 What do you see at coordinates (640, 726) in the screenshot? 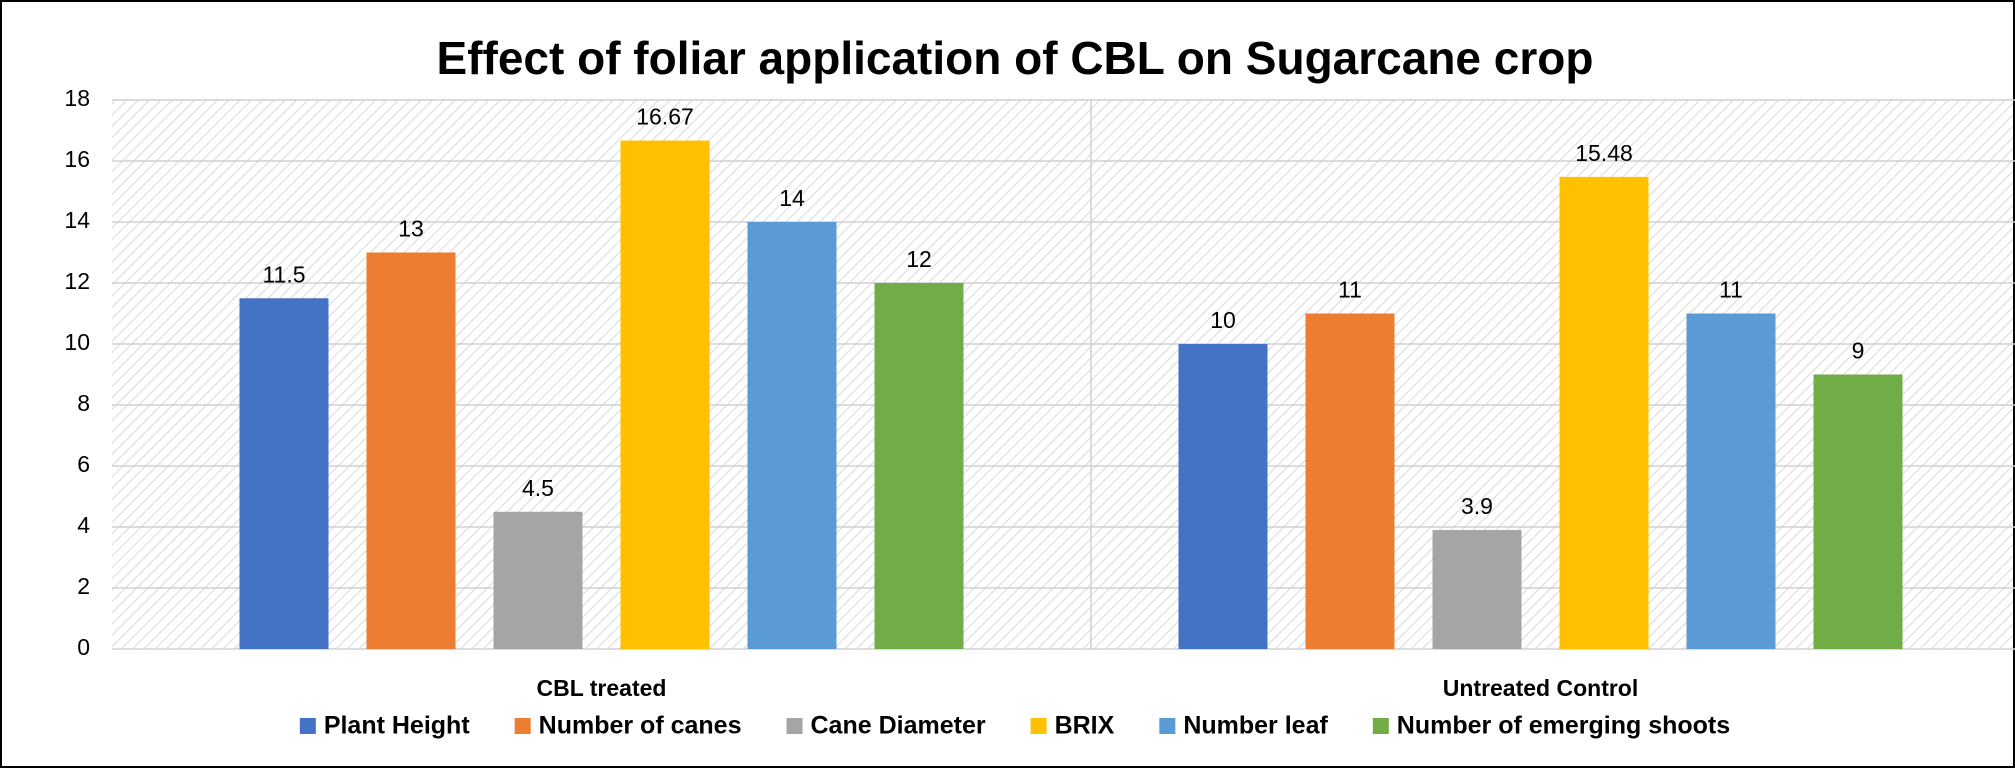
I see `legend-label: Number of canes` at bounding box center [640, 726].